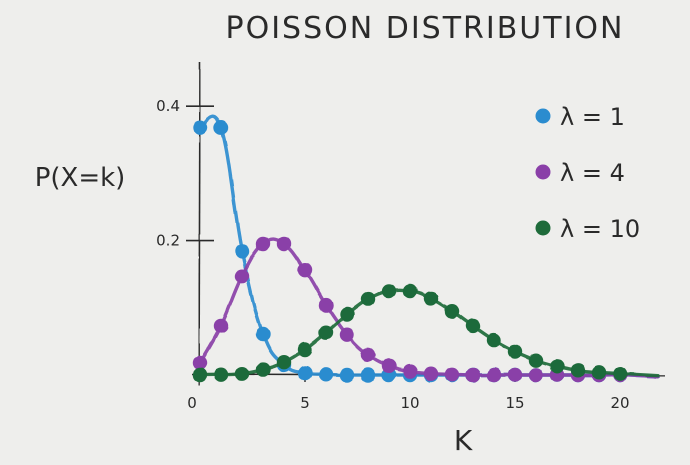 Image resolution: width=690 pixels, height=465 pixels. I want to click on x-tick-label: 5, so click(305, 403).